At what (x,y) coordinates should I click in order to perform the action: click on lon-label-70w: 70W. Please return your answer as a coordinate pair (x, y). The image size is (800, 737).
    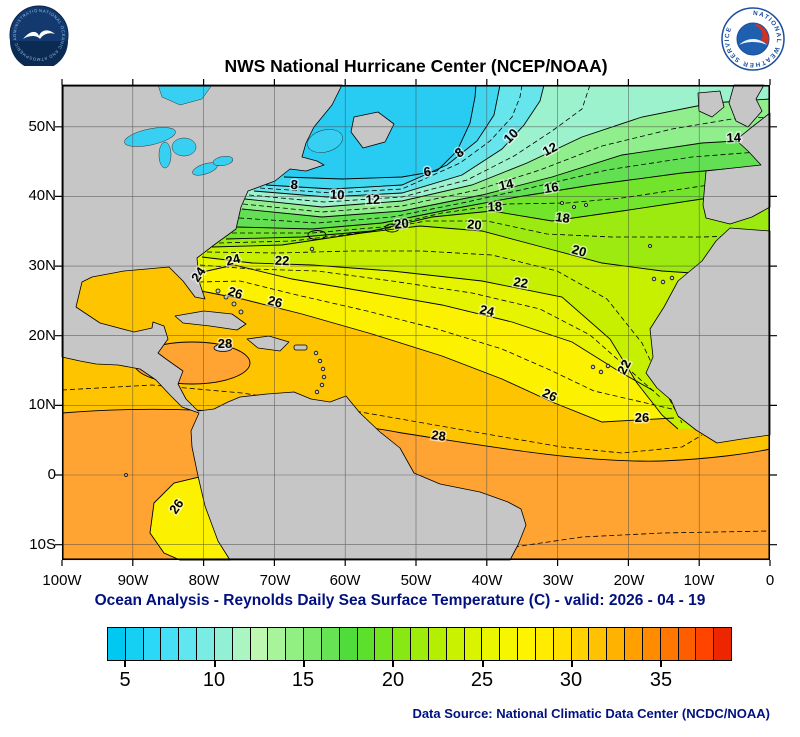
    Looking at the image, I should click on (275, 580).